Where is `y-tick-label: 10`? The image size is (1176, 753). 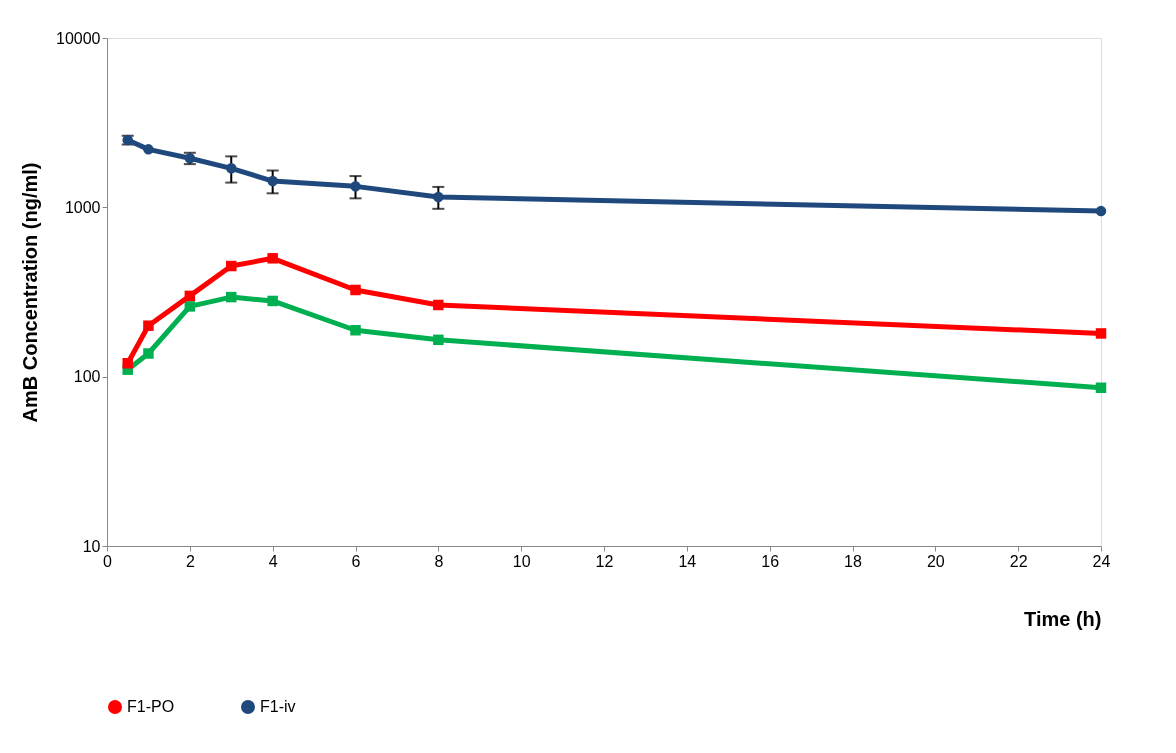
y-tick-label: 10 is located at coordinates (91, 546).